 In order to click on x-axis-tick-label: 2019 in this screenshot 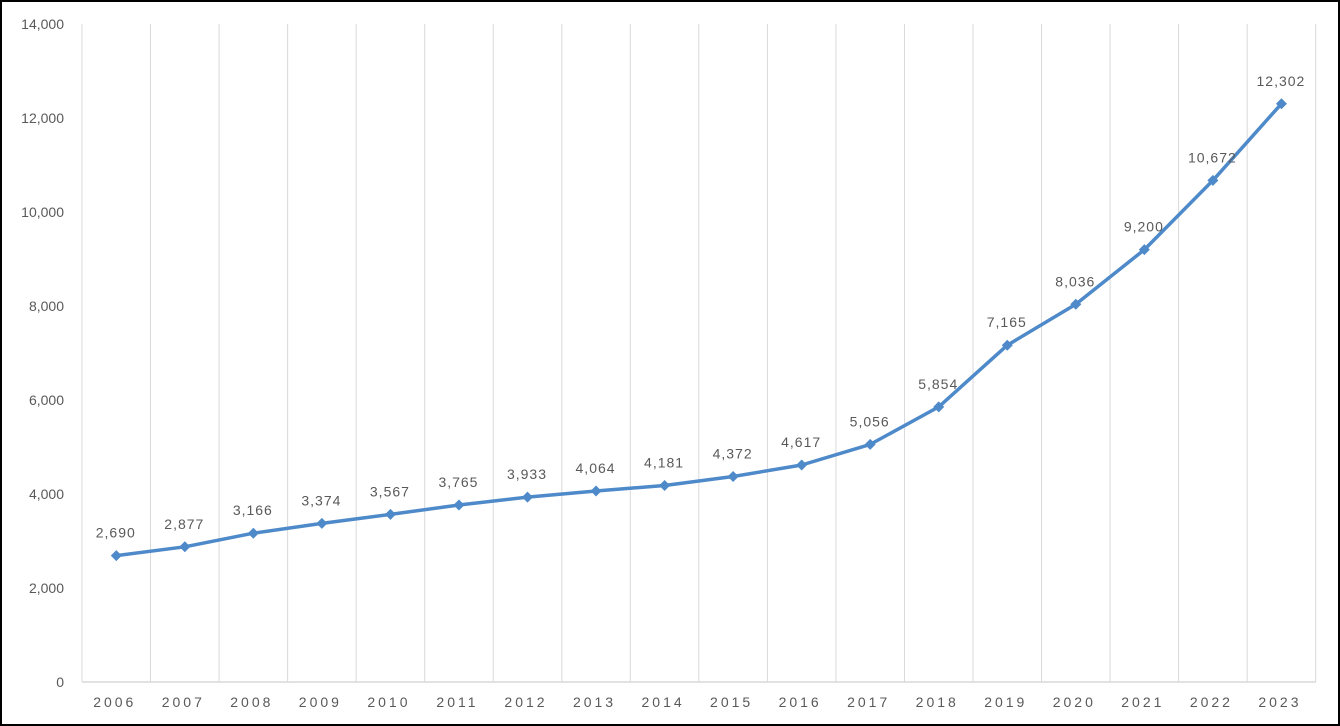, I will do `click(1005, 702)`.